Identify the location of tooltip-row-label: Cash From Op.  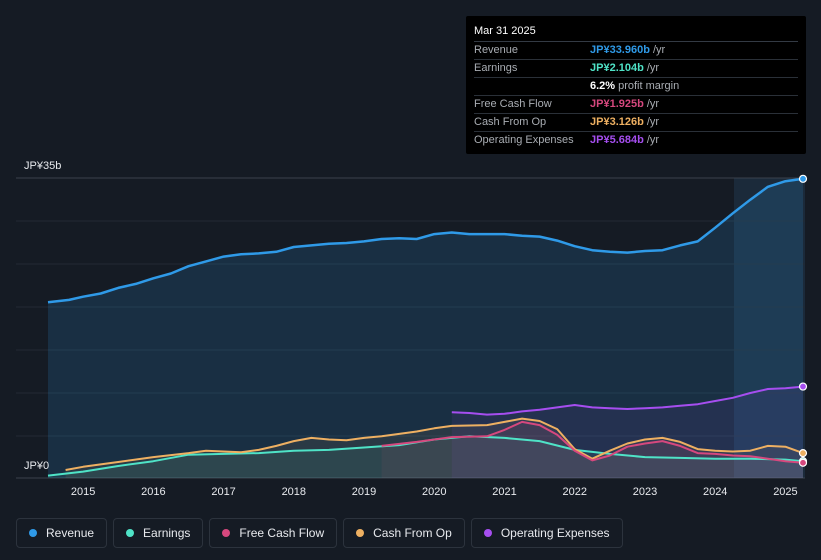
(510, 122).